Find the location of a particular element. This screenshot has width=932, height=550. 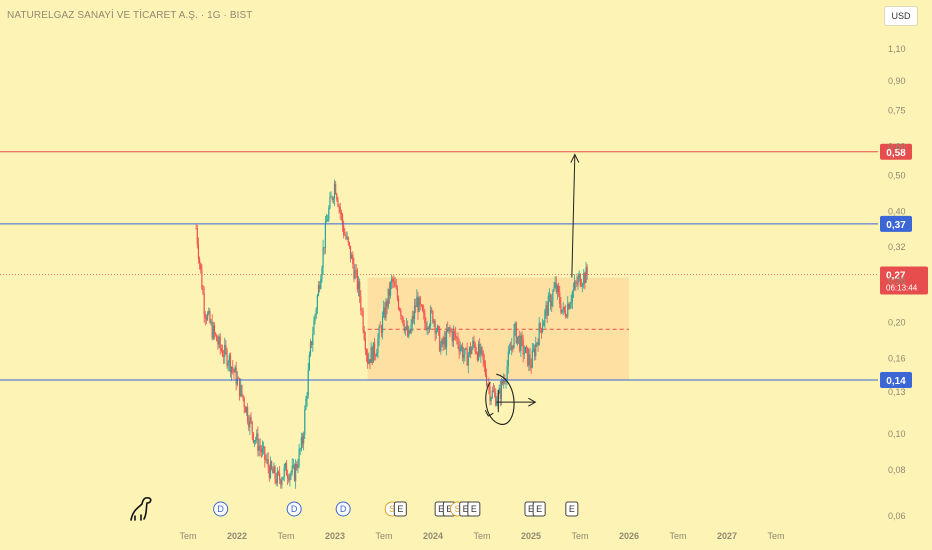

price-label-bg is located at coordinates (896, 151).